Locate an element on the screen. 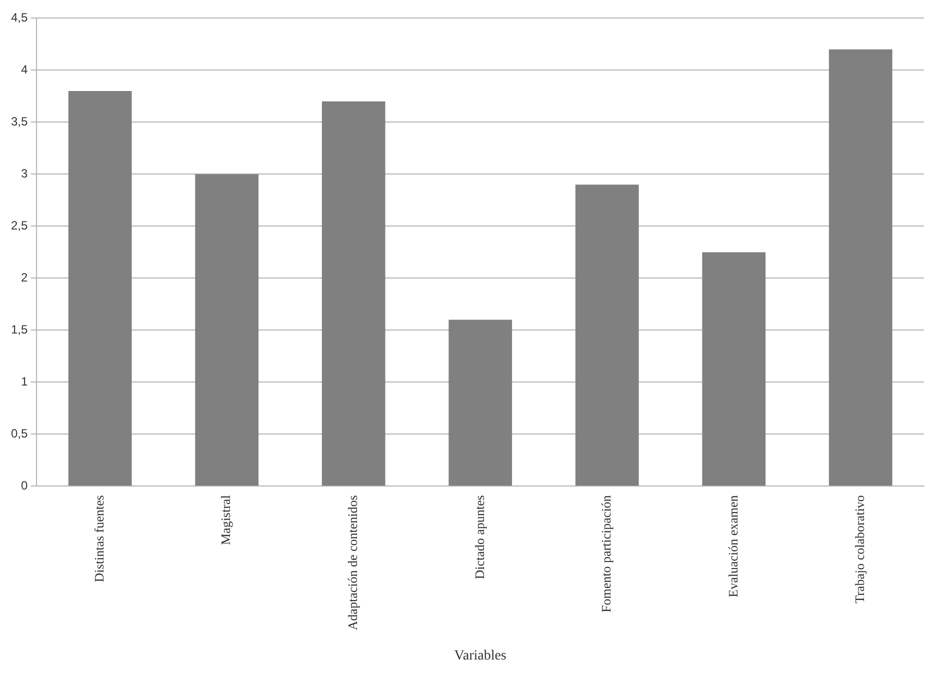 The width and height of the screenshot is (937, 677). y-tick-label: 0 is located at coordinates (24, 485).